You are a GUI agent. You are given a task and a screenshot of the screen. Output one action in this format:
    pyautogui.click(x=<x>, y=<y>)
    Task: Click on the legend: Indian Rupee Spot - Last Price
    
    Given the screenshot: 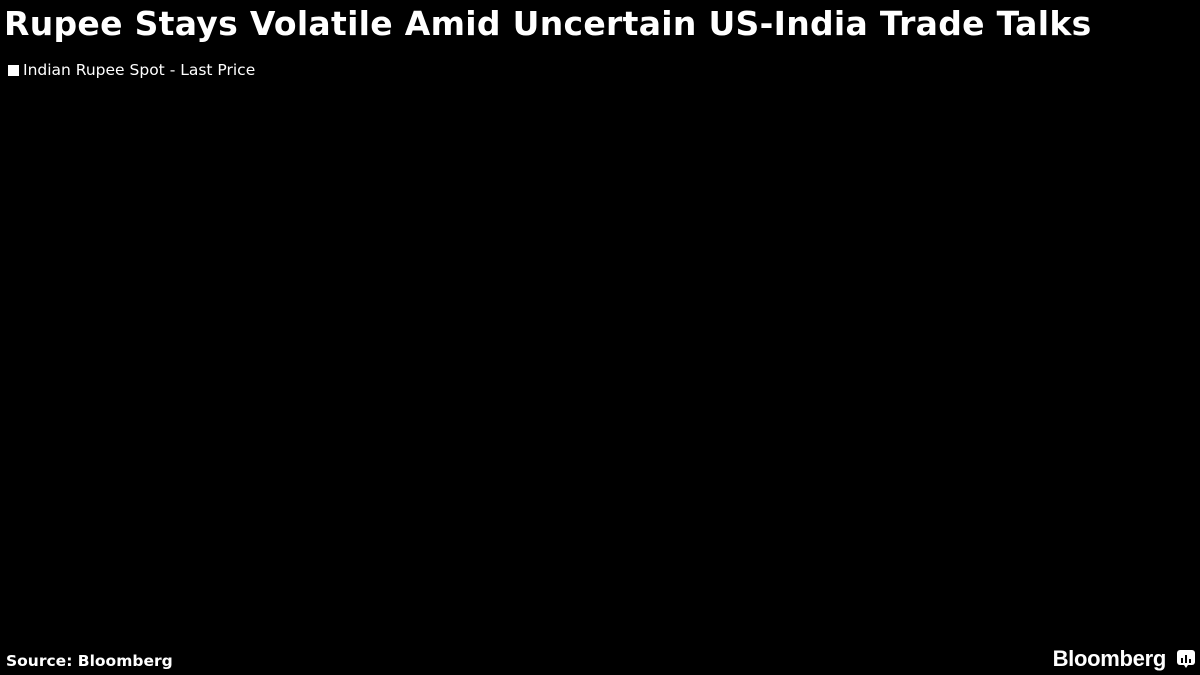 What is the action you would take?
    pyautogui.click(x=131, y=70)
    